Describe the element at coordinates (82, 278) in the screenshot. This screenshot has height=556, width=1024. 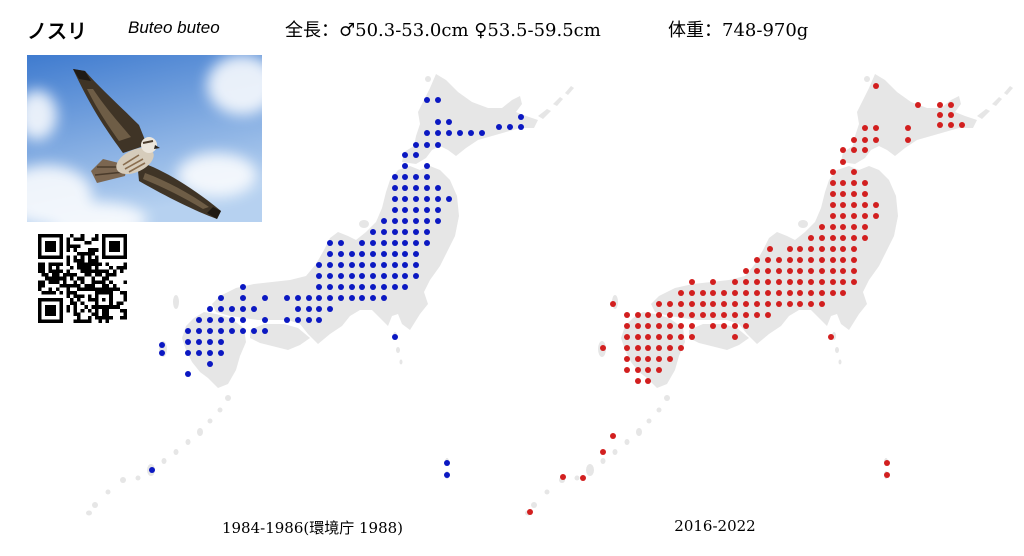
I see `qr-modules` at that location.